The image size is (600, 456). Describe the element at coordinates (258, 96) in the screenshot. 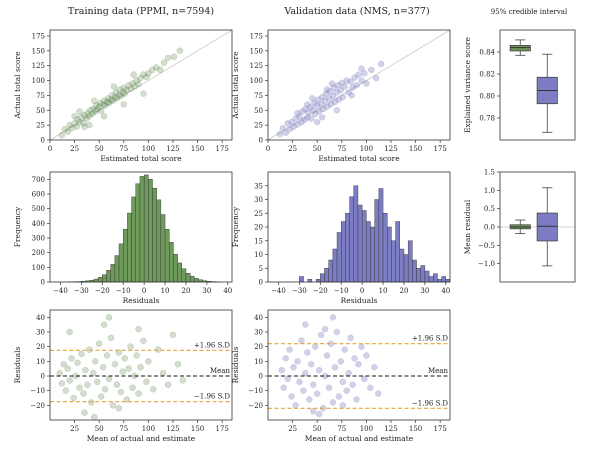

I see `y-tick-label: 75` at that location.